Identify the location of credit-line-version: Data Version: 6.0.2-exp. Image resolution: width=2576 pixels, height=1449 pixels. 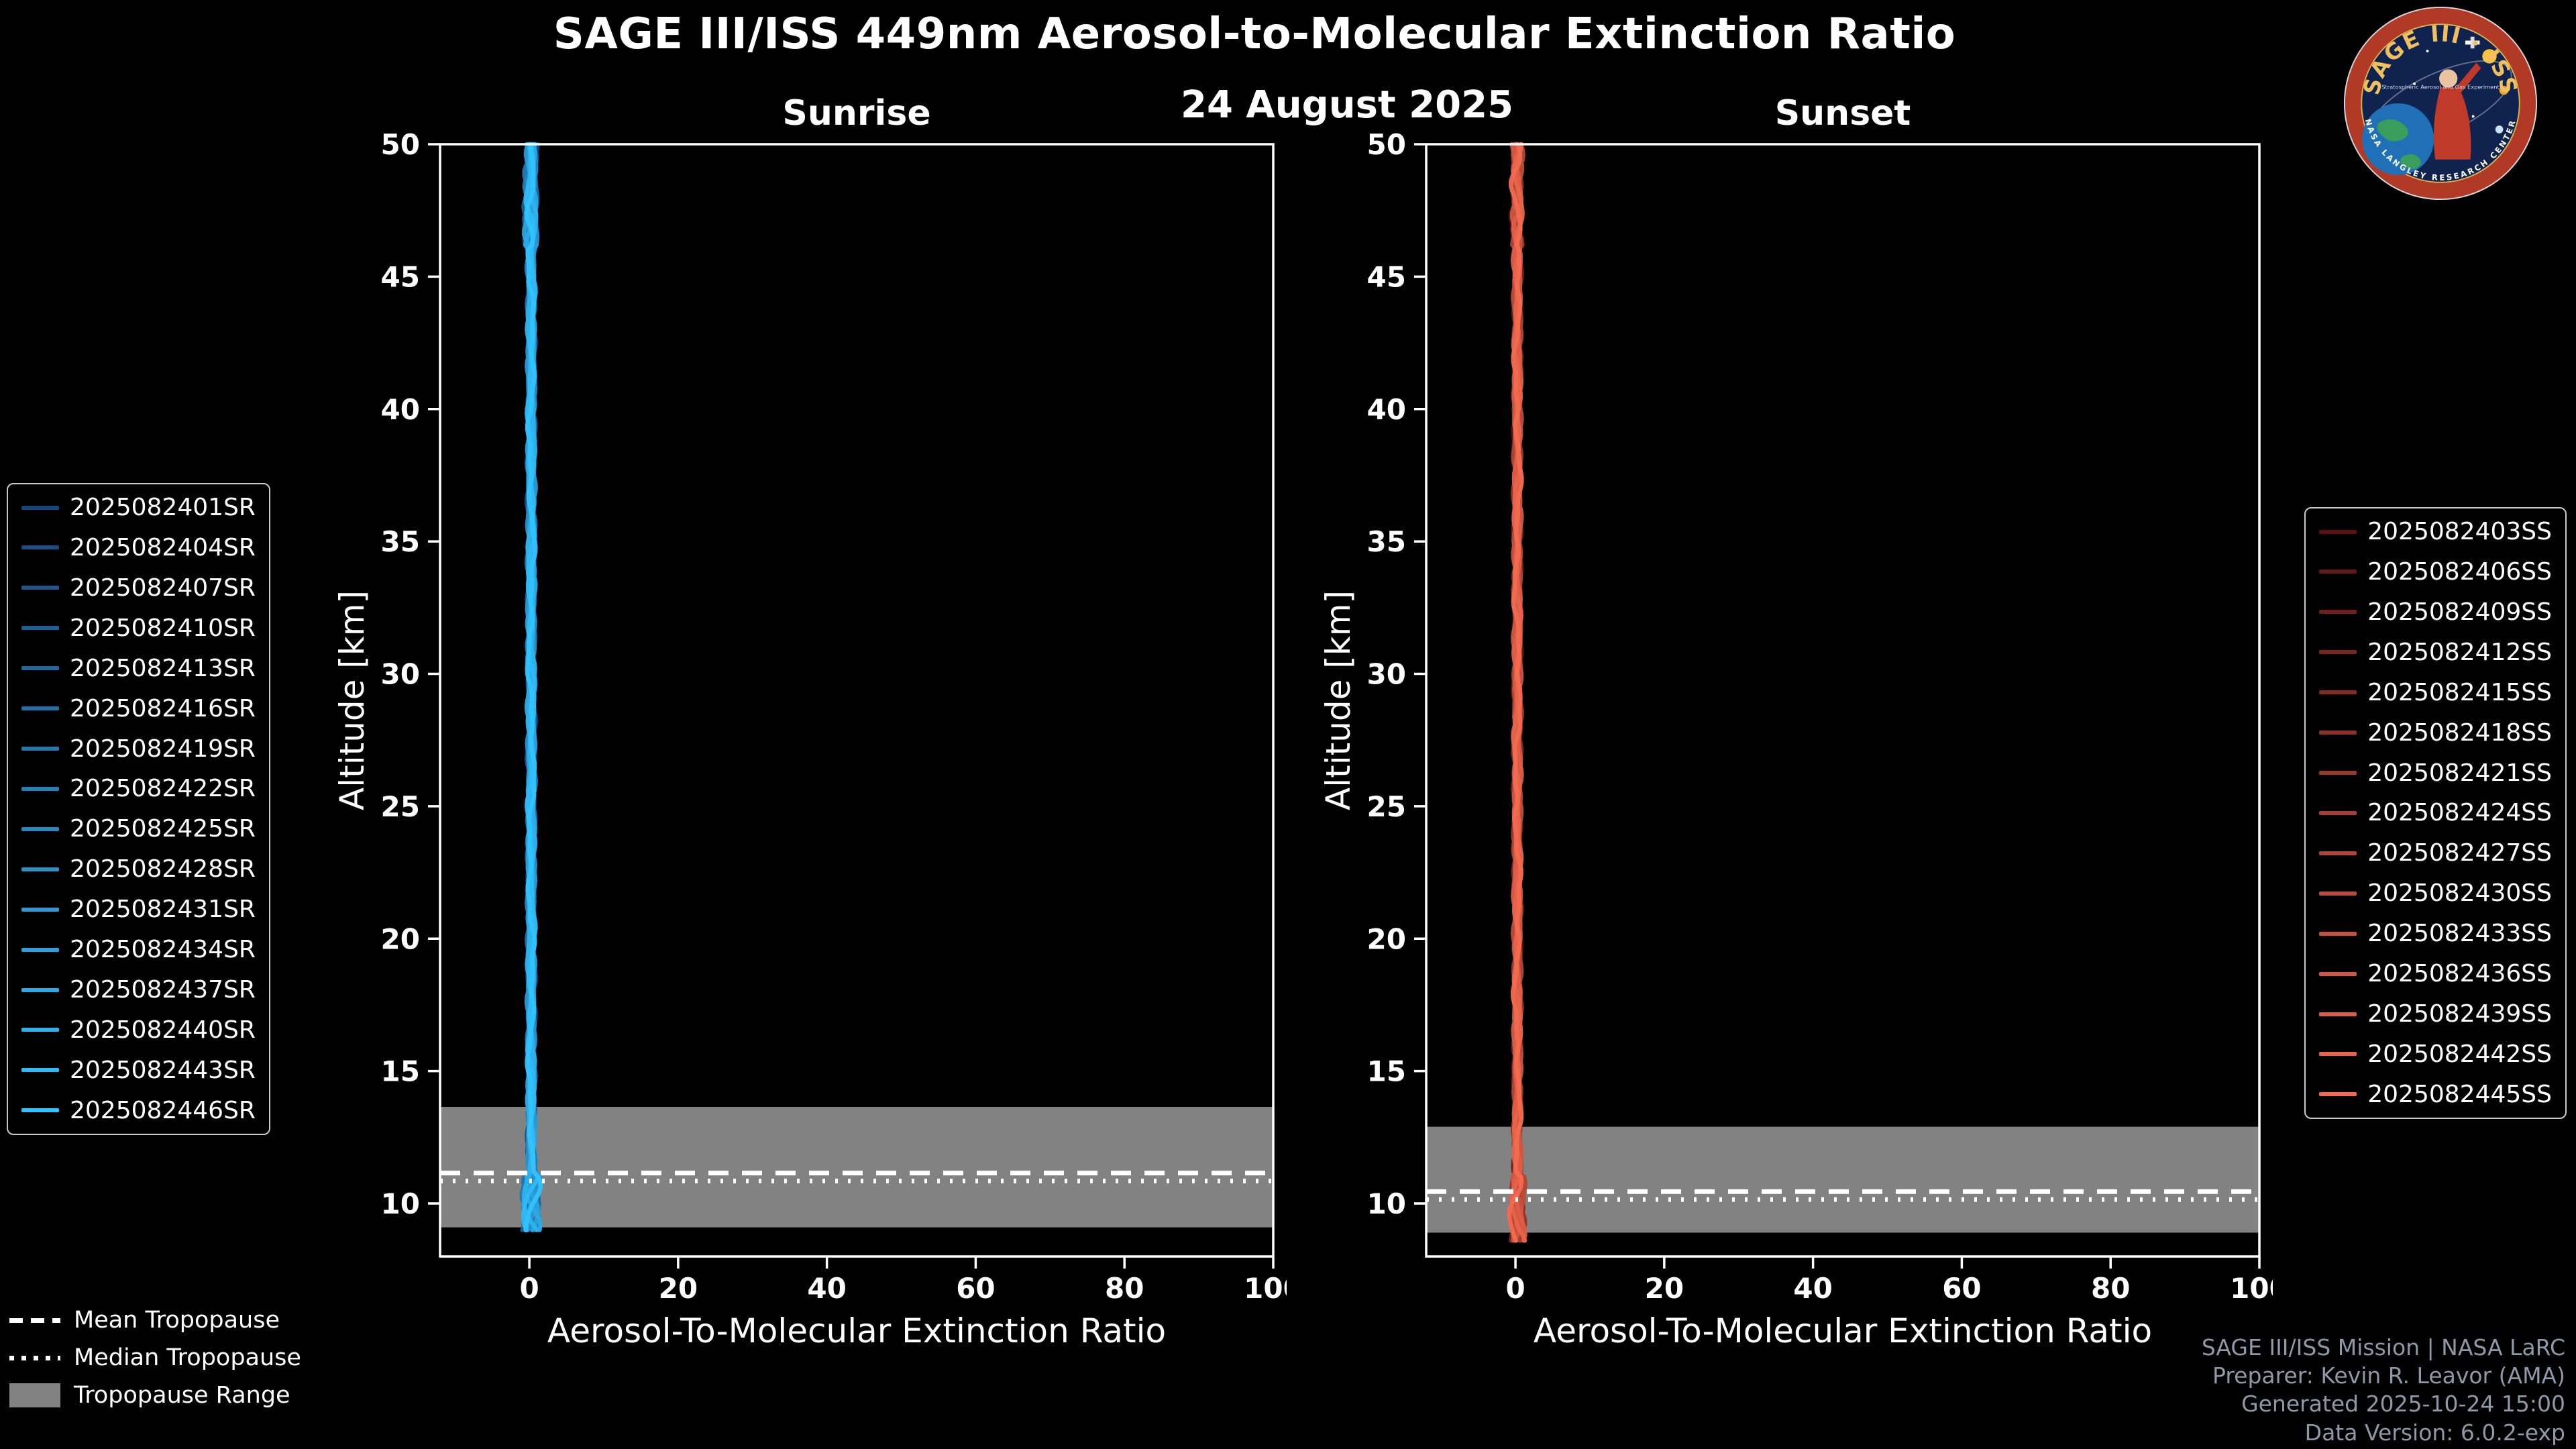
(2434, 1432).